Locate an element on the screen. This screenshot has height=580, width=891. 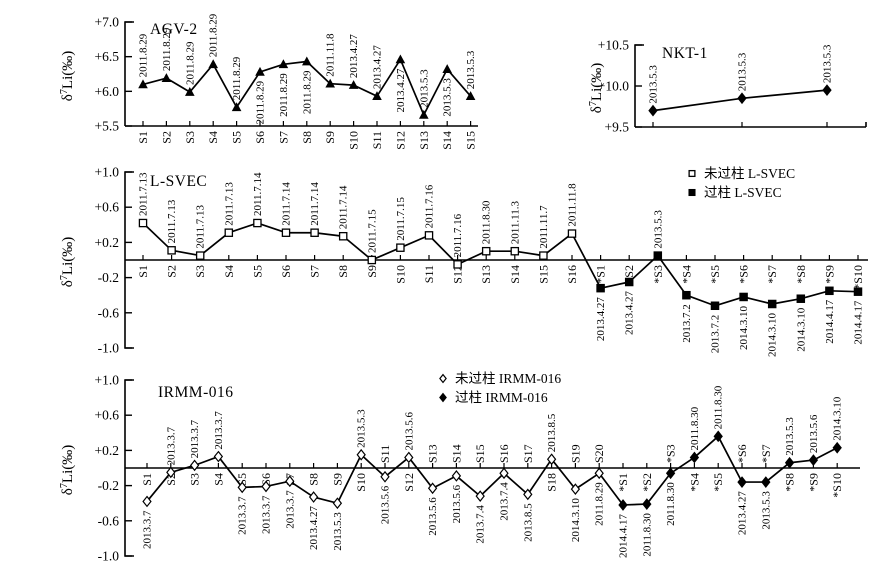
y-tick-label: +6.0 is located at coordinates (107, 91).